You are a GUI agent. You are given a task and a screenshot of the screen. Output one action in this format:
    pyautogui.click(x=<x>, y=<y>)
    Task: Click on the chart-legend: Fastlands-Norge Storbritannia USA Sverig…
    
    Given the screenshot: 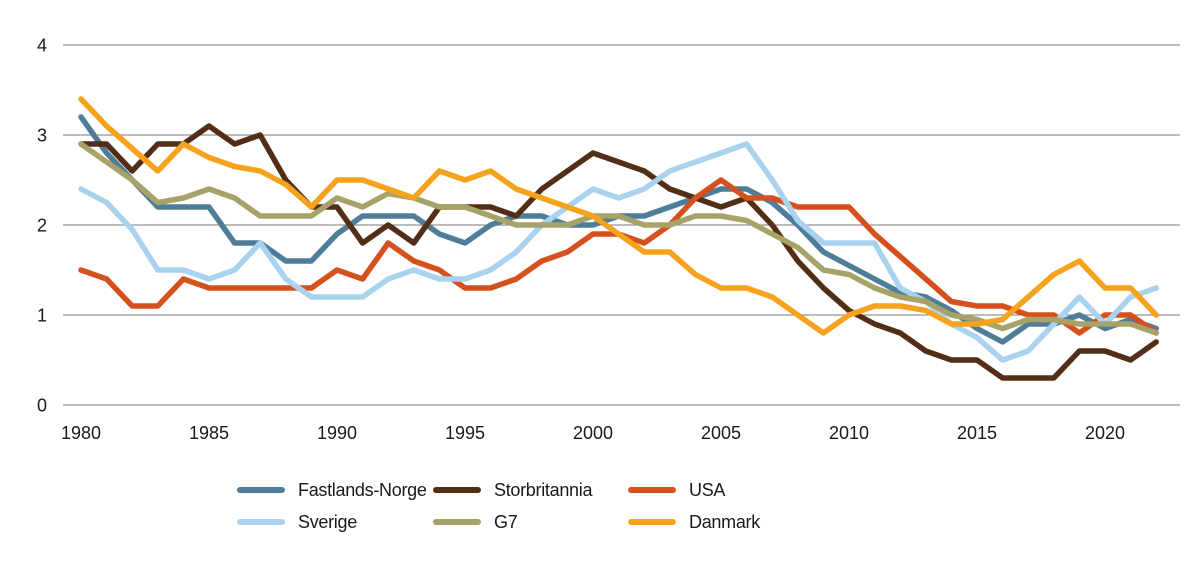 What is the action you would take?
    pyautogui.click(x=498, y=506)
    